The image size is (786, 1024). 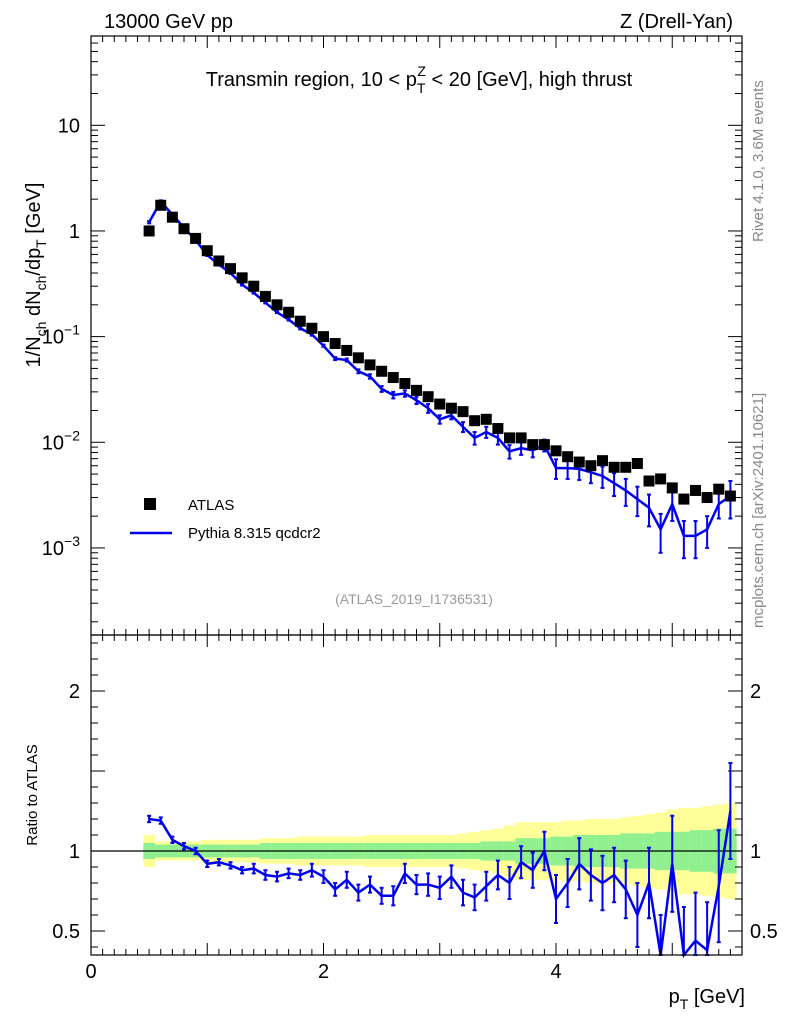 I want to click on legend-data-label: ATLAS, so click(x=211, y=505).